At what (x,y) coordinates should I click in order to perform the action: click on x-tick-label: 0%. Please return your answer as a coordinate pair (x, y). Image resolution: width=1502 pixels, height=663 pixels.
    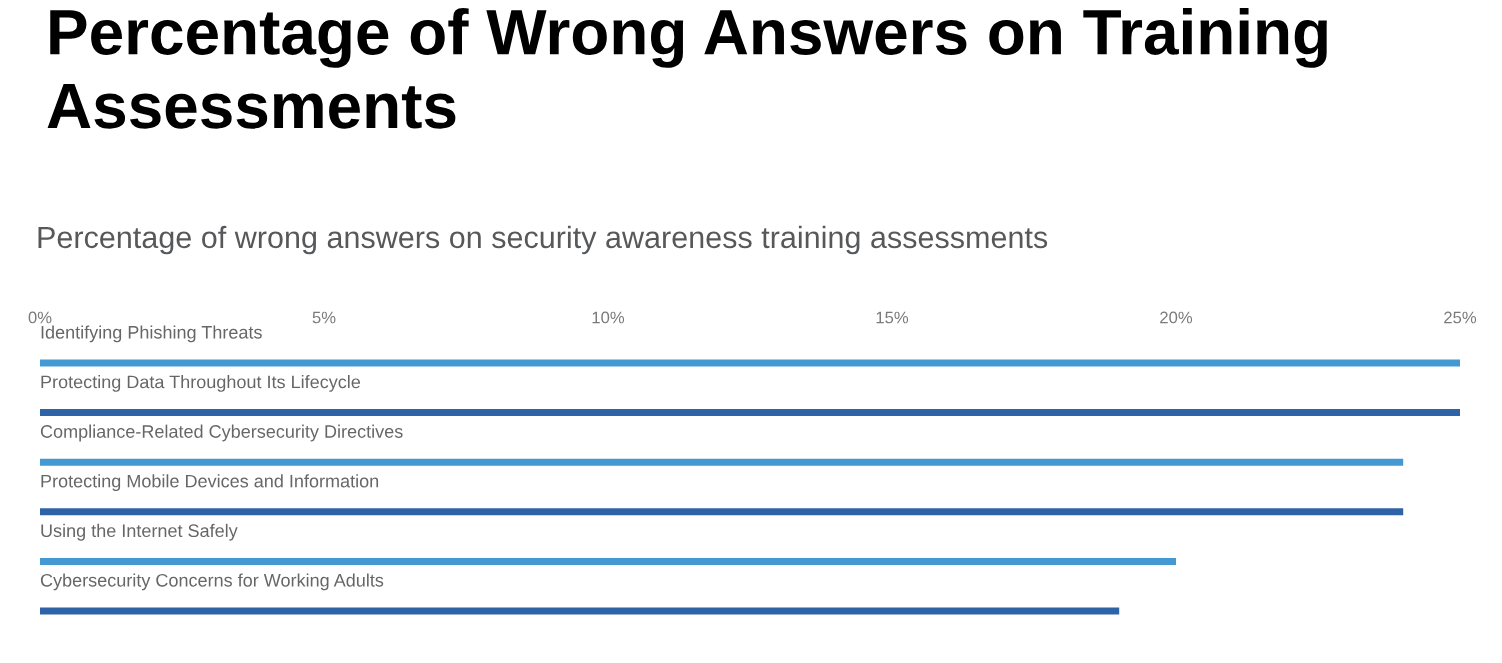
    Looking at the image, I should click on (40, 317).